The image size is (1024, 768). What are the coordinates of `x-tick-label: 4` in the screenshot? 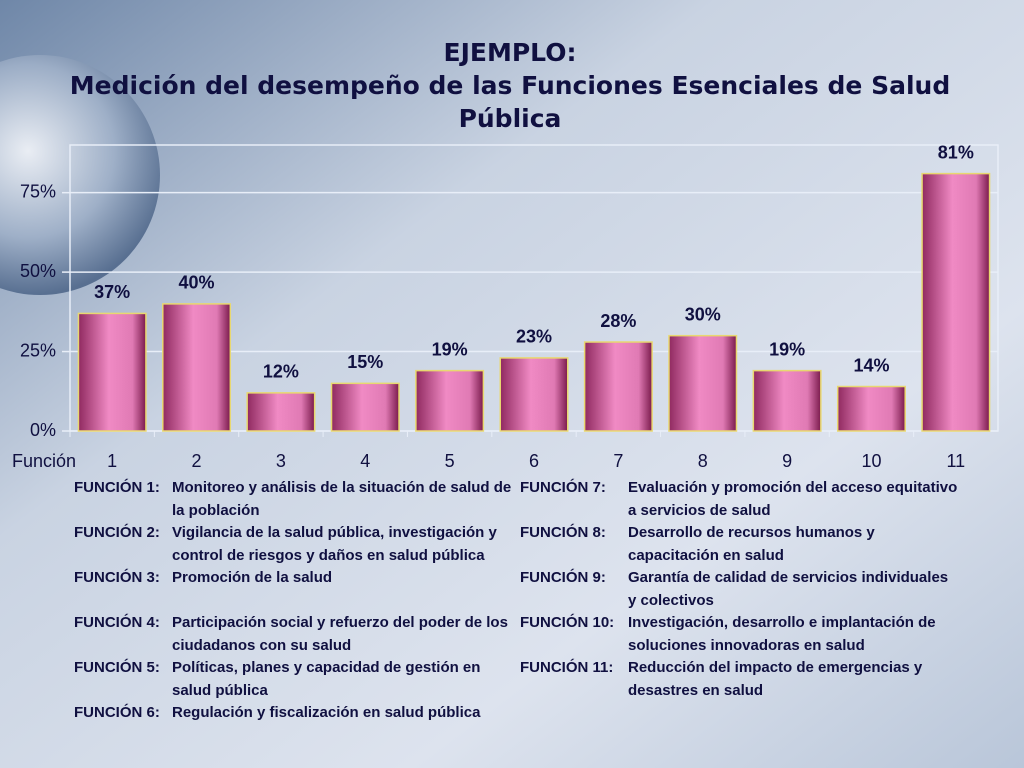 It's located at (365, 461).